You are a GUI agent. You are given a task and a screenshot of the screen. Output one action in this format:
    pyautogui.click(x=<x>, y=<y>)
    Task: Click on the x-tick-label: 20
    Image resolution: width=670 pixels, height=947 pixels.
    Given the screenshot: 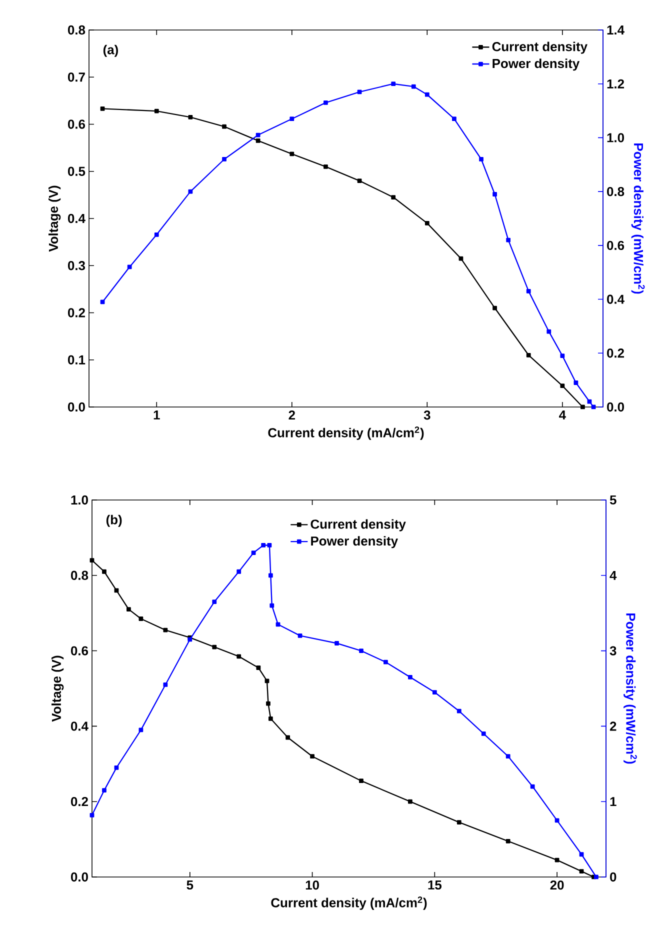 What is the action you would take?
    pyautogui.click(x=557, y=885)
    